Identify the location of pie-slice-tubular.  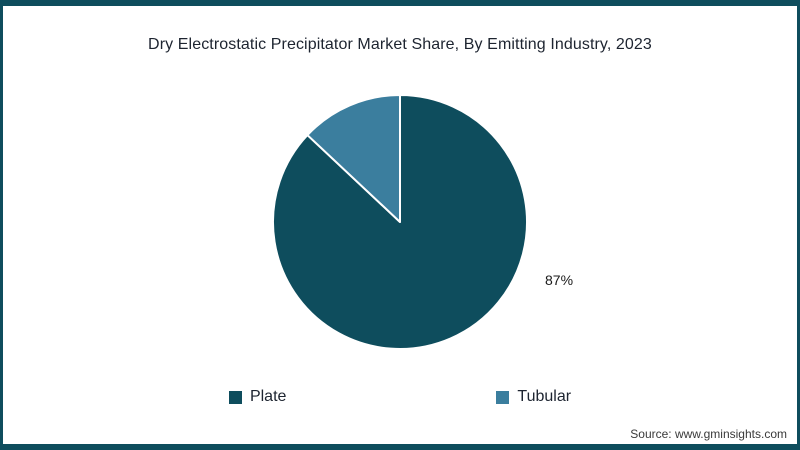
(353, 158).